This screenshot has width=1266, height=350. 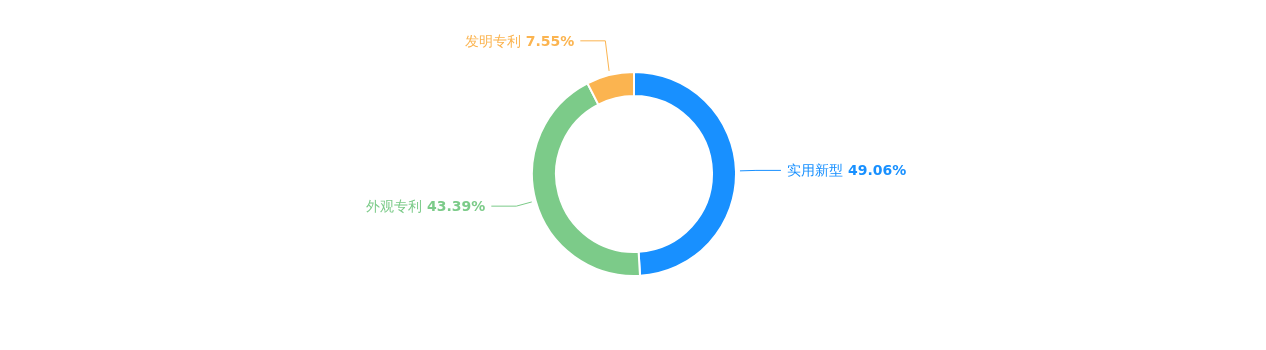 What do you see at coordinates (456, 206) in the screenshot?
I see `data-label: 43.39%` at bounding box center [456, 206].